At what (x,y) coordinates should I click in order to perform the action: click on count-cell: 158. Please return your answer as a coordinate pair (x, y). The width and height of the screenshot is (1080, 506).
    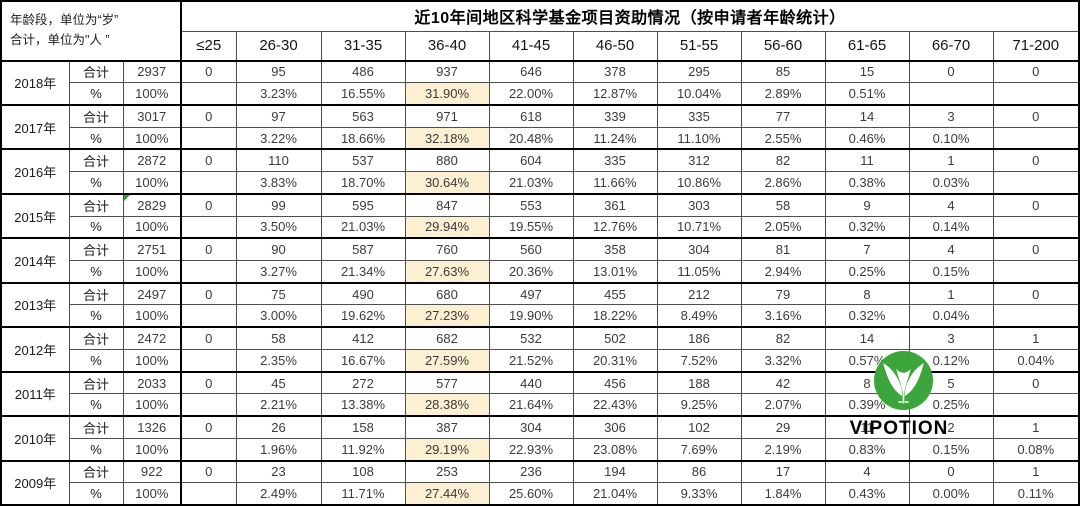
    Looking at the image, I should click on (363, 427).